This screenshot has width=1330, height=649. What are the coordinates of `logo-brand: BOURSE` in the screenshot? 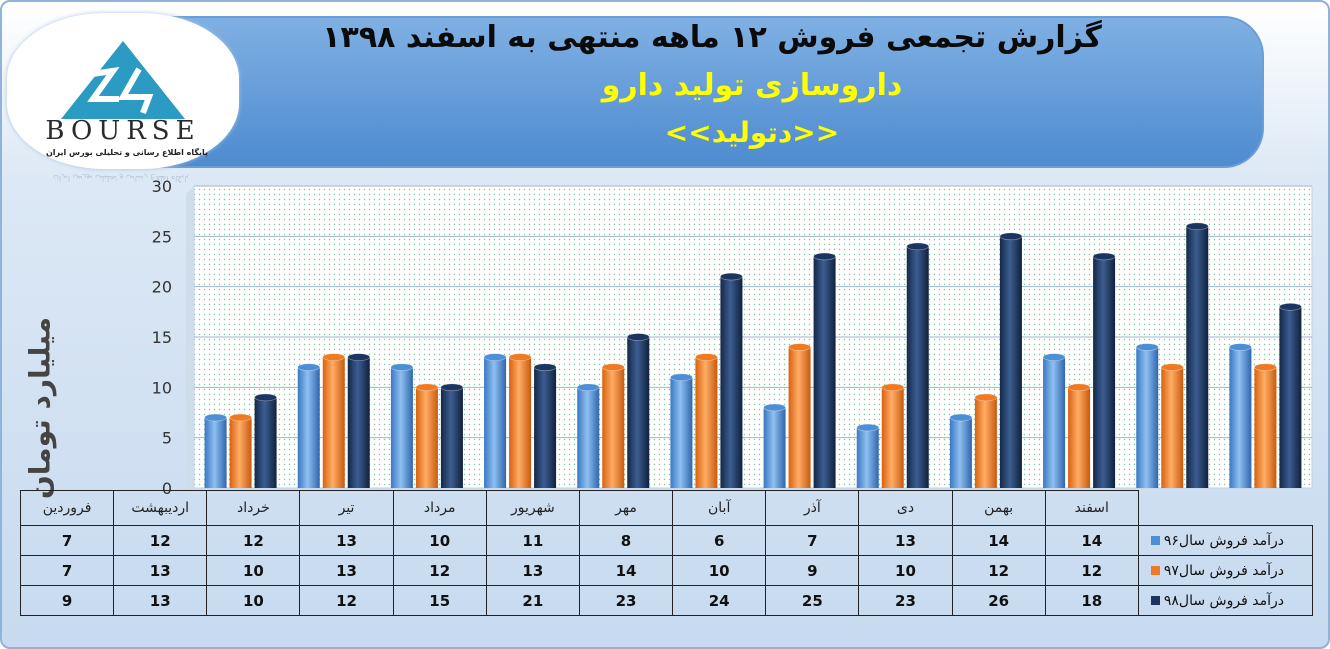 It's located at (122, 131).